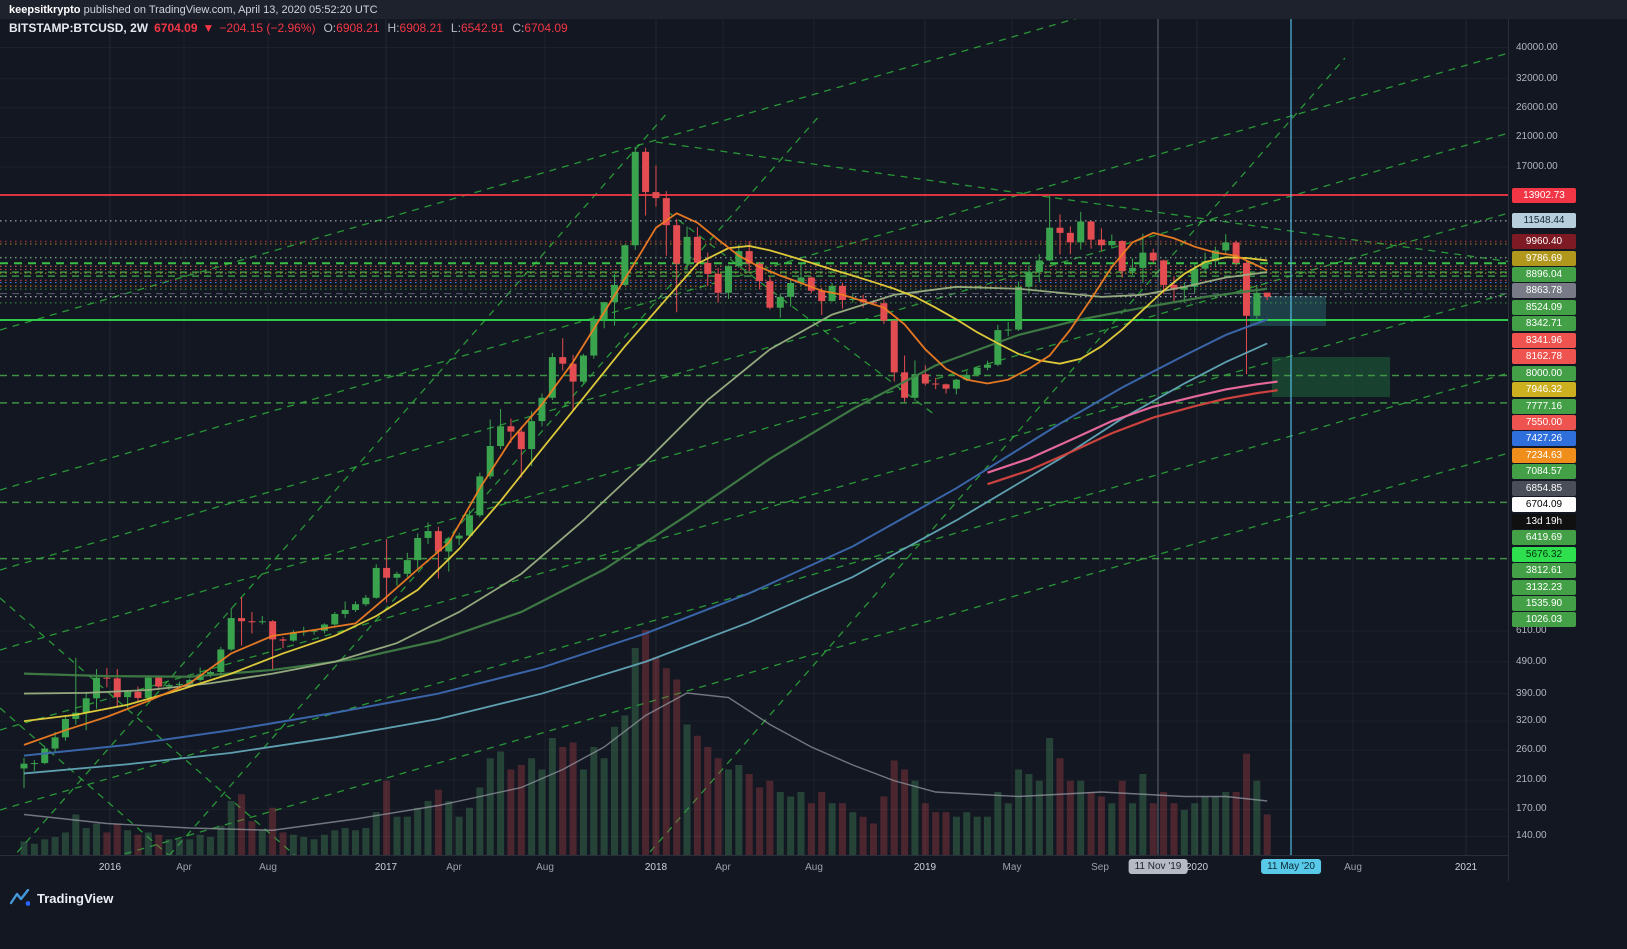 The image size is (1627, 949). I want to click on time-axis-label: 2018, so click(656, 867).